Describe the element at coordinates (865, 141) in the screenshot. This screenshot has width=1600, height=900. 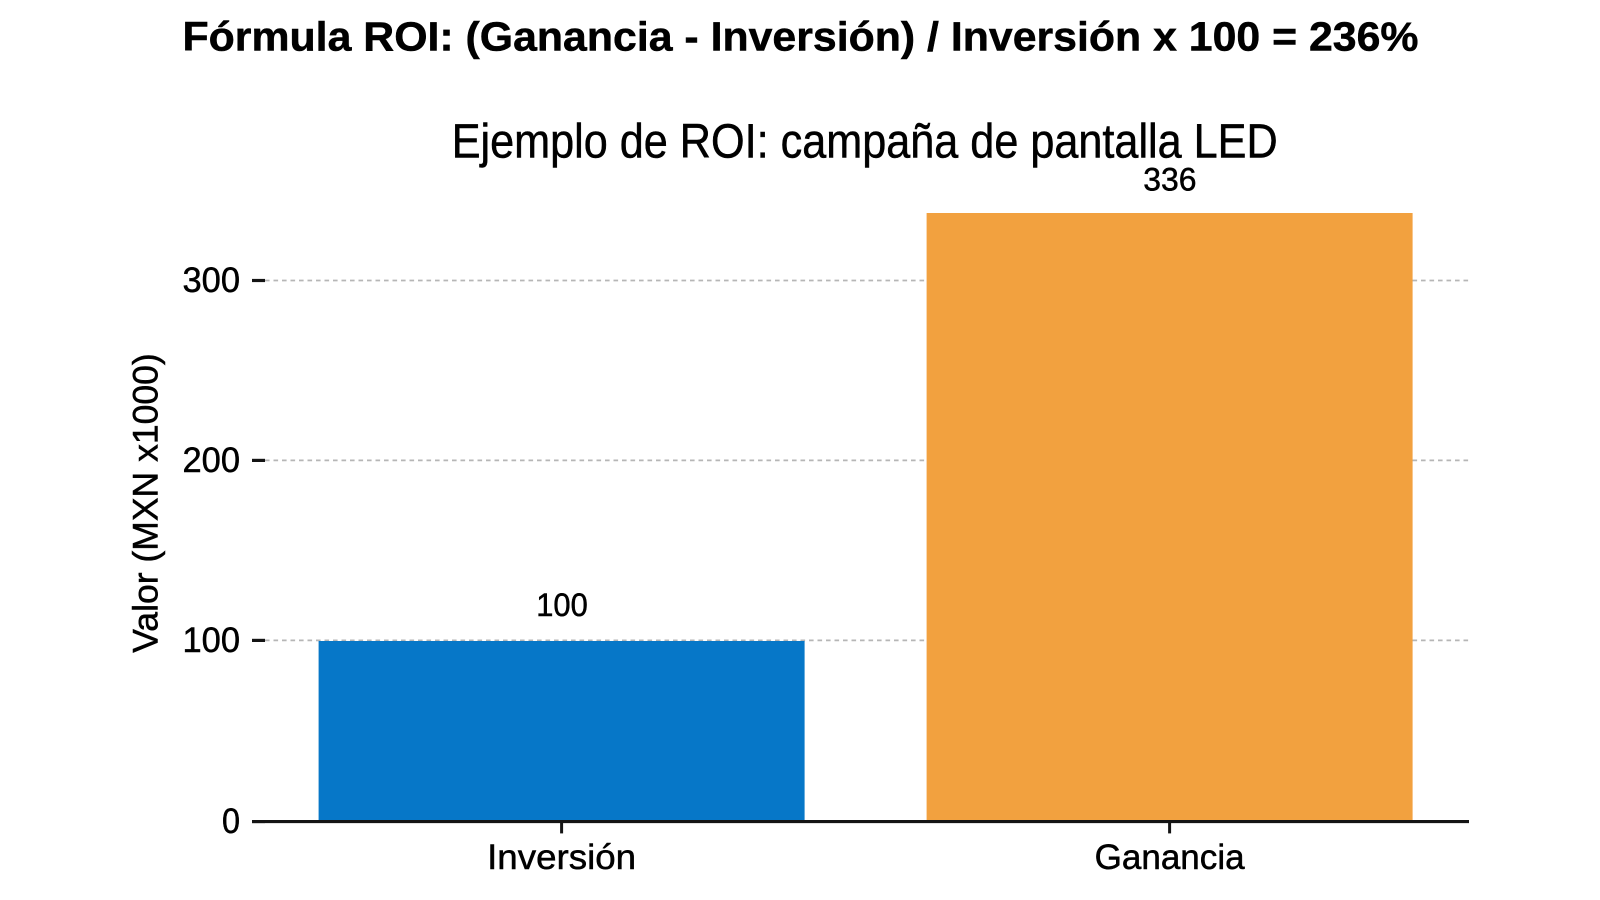
I see `svg-text:Ejemplo de ROI: campaña de pan: Ejemplo de ROI: campaña de pantalla LED` at that location.